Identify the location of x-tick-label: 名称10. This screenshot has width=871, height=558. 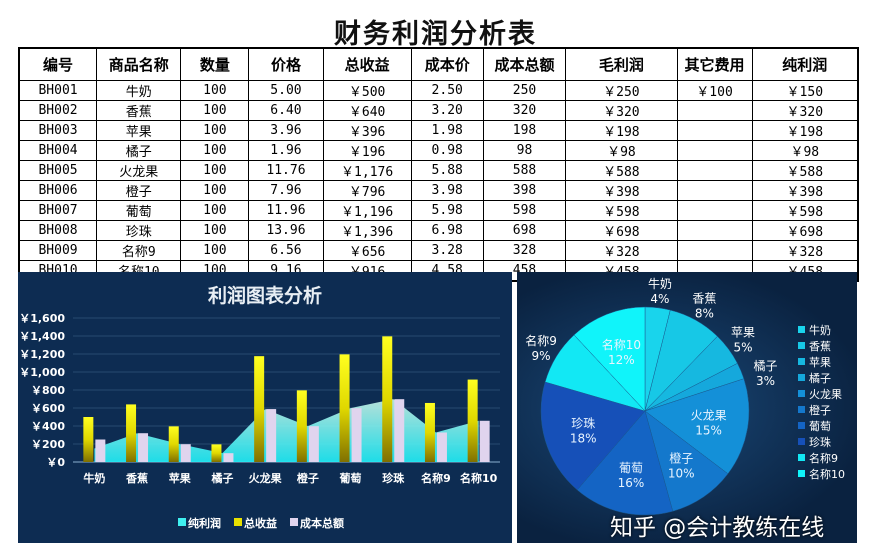
(479, 478).